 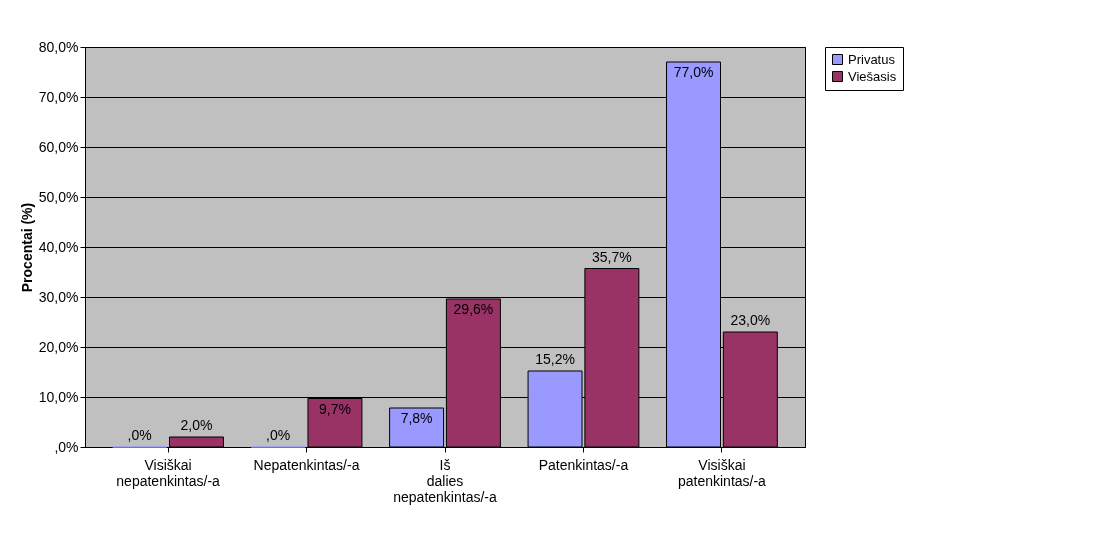 What do you see at coordinates (58, 96) in the screenshot?
I see `y-tick-label: 70,0%` at bounding box center [58, 96].